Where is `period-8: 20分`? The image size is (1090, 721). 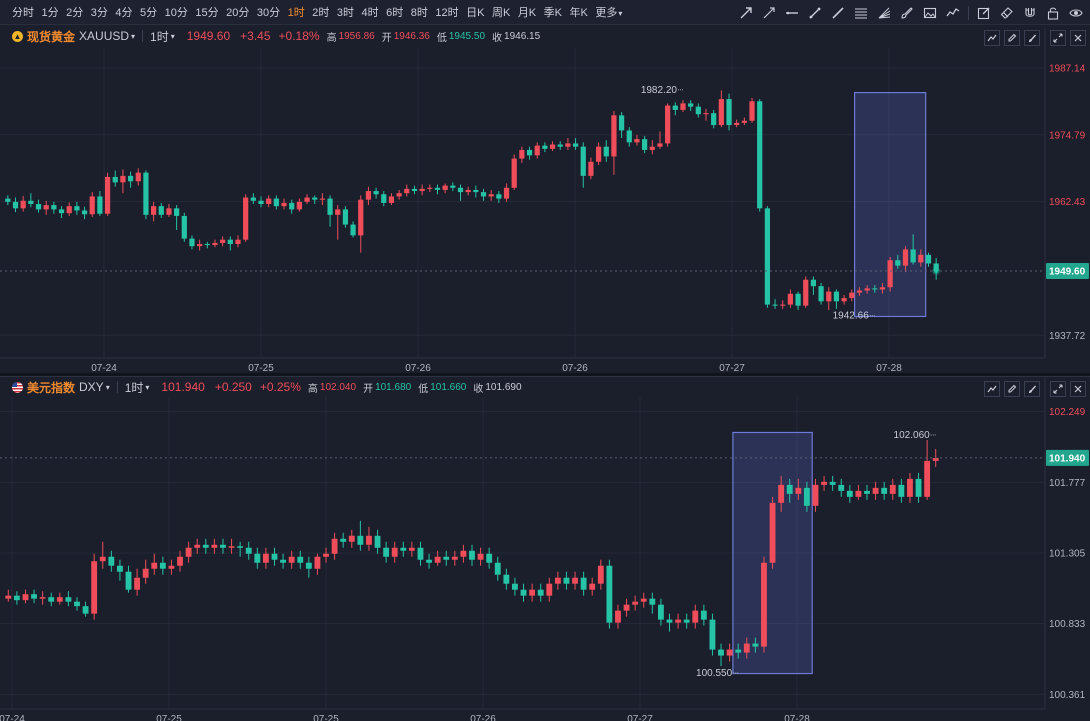 period-8: 20分 is located at coordinates (238, 13).